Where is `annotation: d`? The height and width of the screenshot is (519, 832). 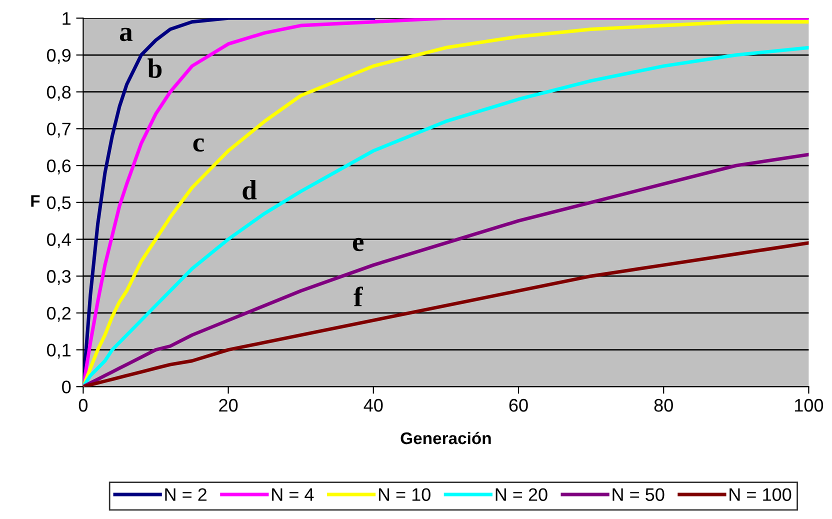
annotation: d is located at coordinates (249, 190).